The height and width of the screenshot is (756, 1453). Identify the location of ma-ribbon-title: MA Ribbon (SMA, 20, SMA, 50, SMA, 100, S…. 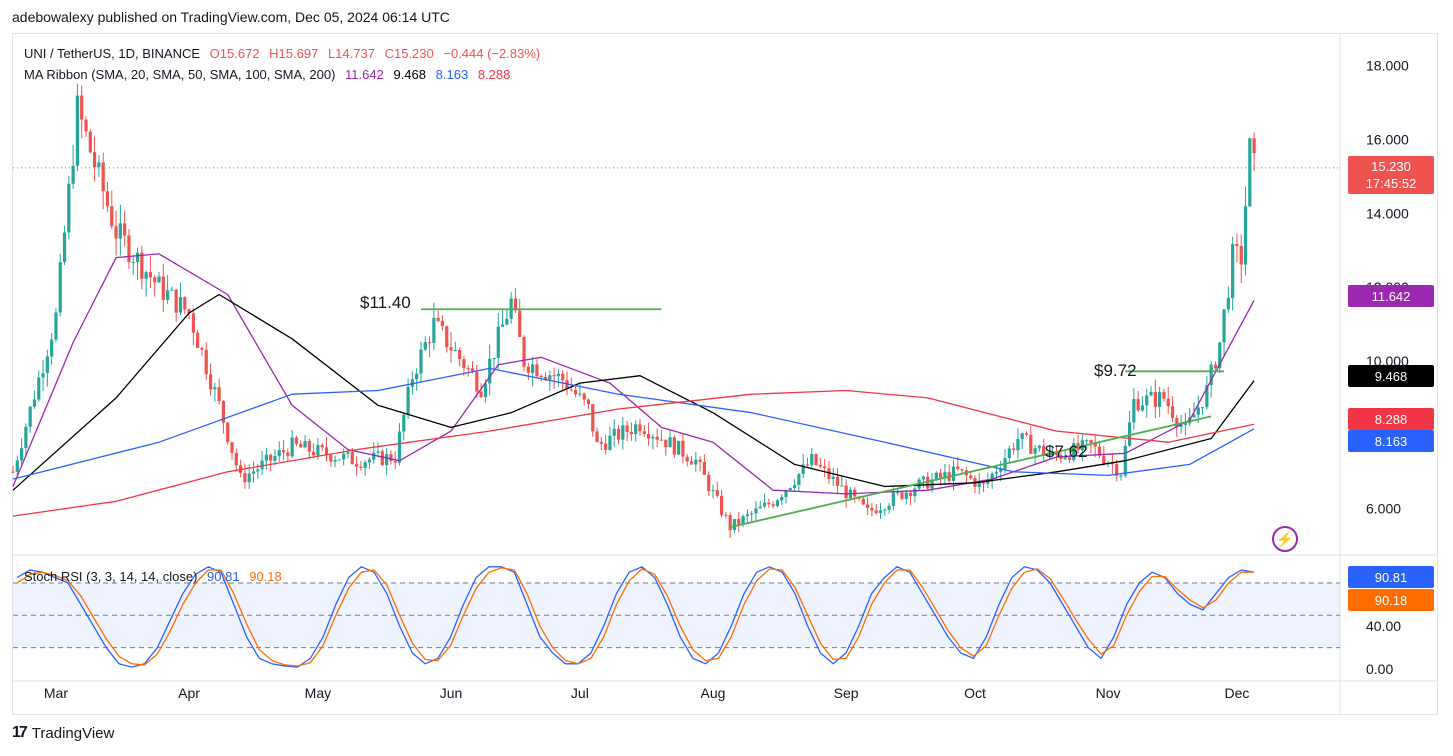
(180, 74).